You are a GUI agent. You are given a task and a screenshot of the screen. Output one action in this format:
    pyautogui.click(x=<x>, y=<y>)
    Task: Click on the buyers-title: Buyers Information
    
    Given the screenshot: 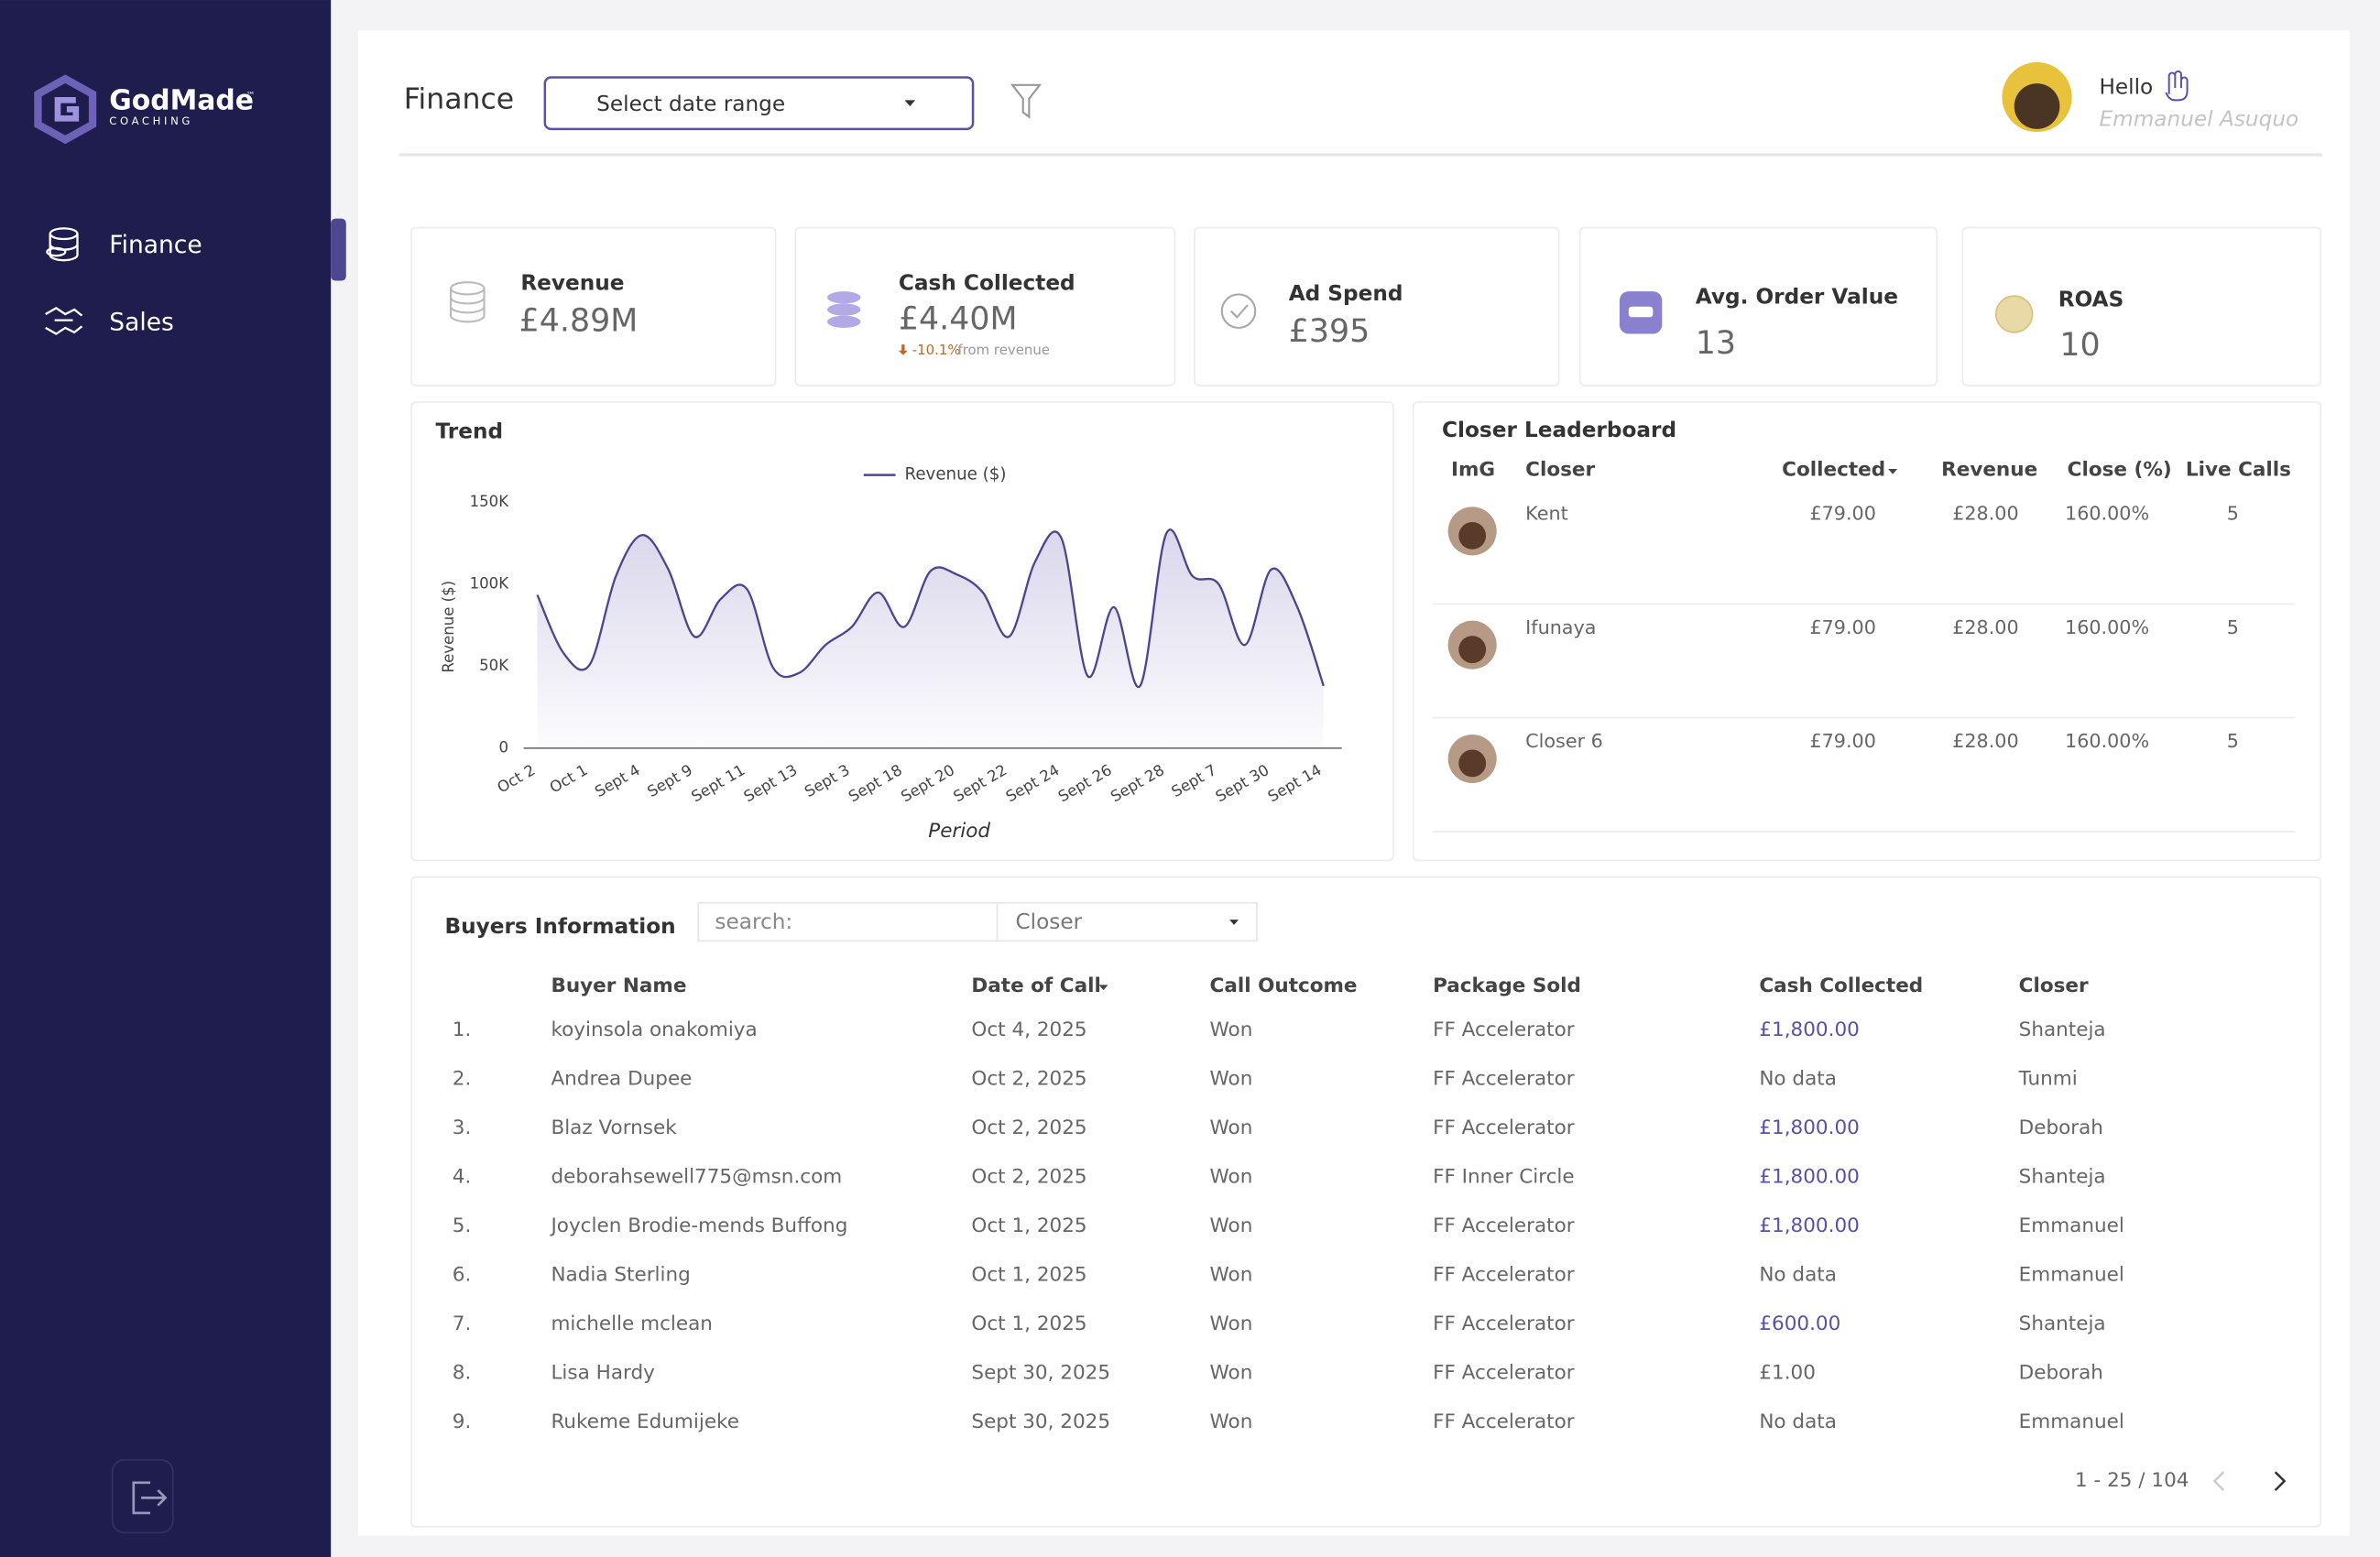 What is the action you would take?
    pyautogui.click(x=559, y=927)
    